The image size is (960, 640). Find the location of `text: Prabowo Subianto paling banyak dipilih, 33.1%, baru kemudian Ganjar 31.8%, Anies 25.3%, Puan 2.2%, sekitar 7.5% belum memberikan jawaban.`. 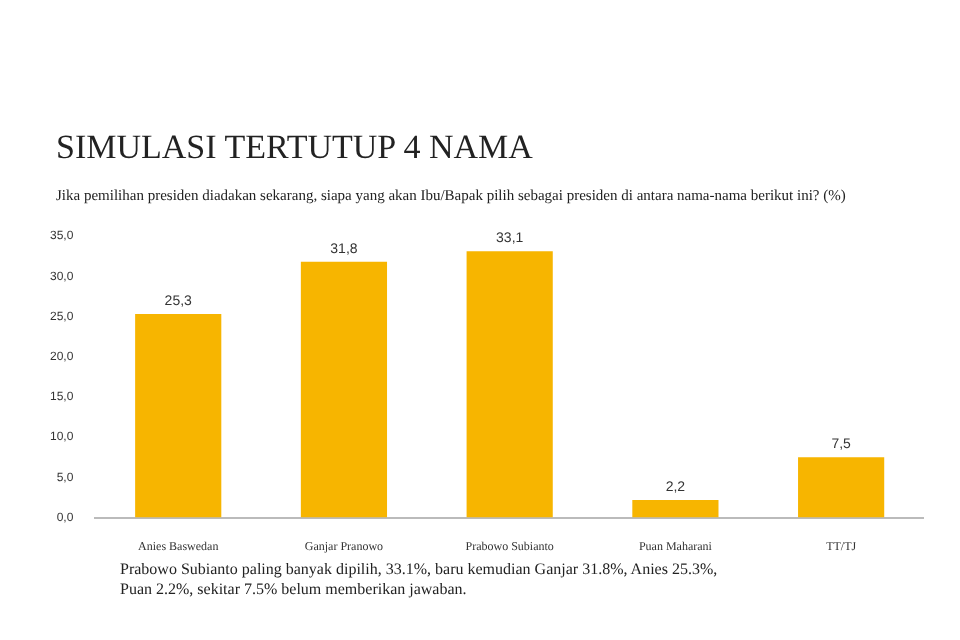

text: Prabowo Subianto paling banyak dipilih, 33.1%, baru kemudian Ganjar 31.8%, Anies 25.3%, Puan 2.2%, sekitar 7.5% belum memberikan jawaban. is located at coordinates (420, 580).